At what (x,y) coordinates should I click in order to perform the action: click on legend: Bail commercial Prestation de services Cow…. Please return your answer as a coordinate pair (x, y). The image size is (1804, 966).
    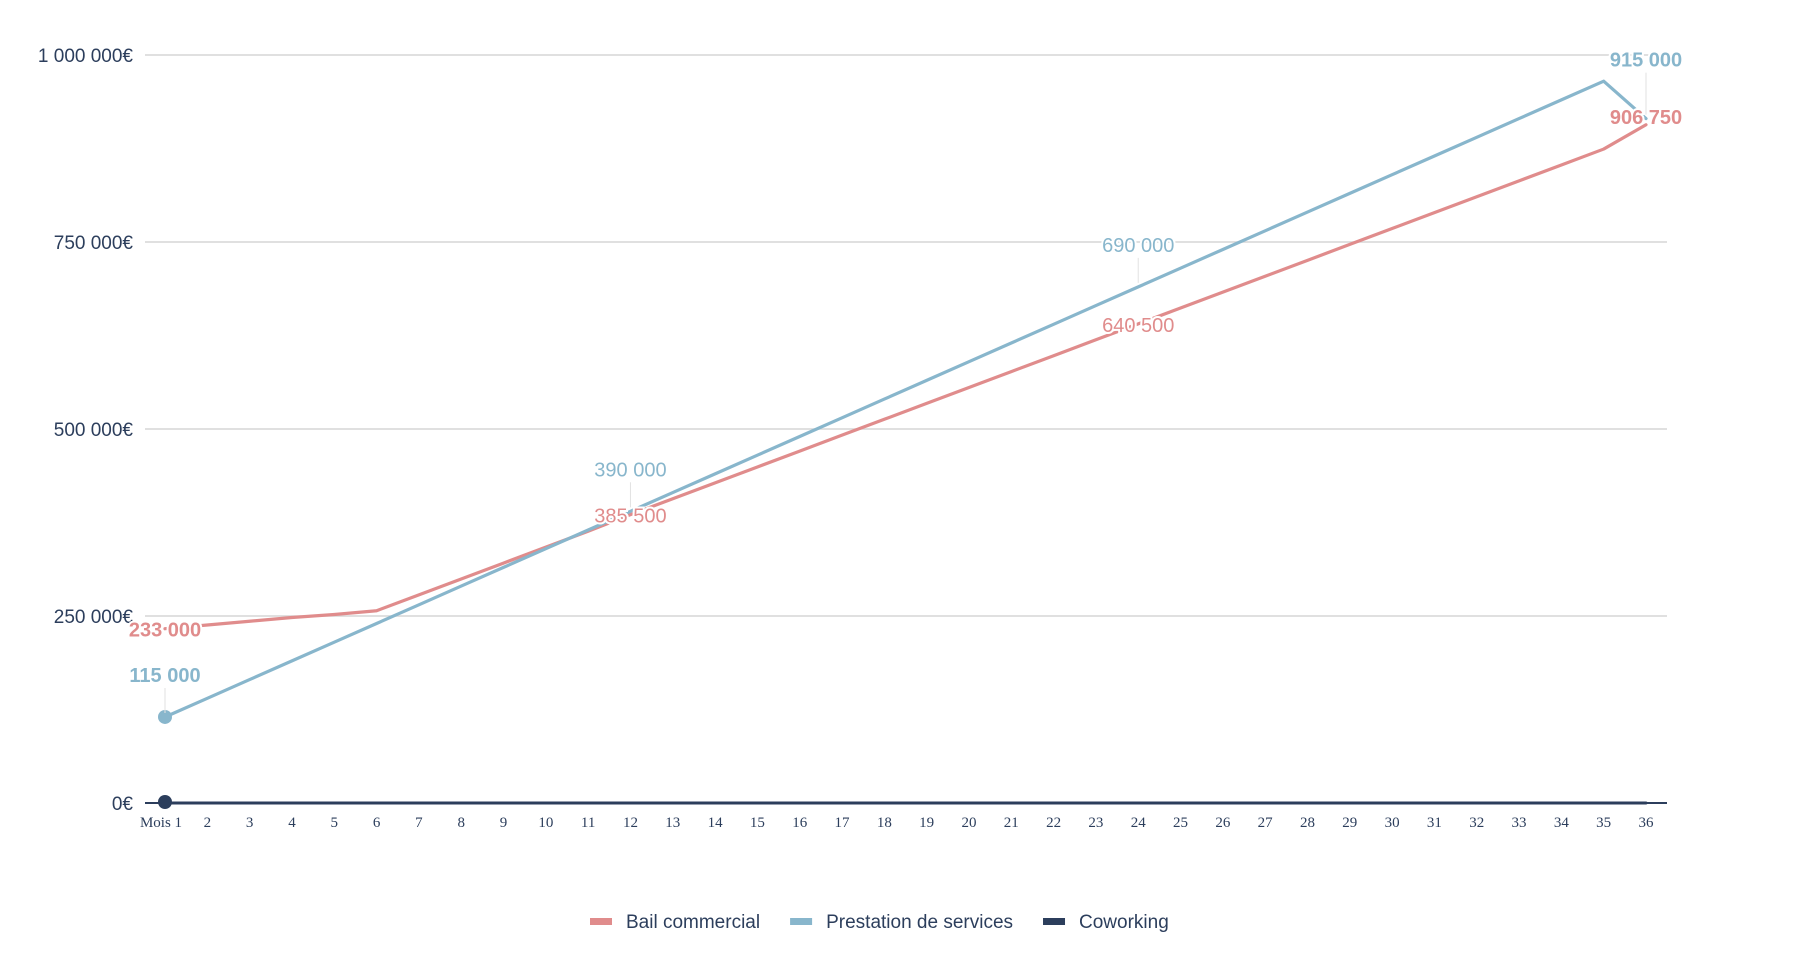
    Looking at the image, I should click on (879, 922).